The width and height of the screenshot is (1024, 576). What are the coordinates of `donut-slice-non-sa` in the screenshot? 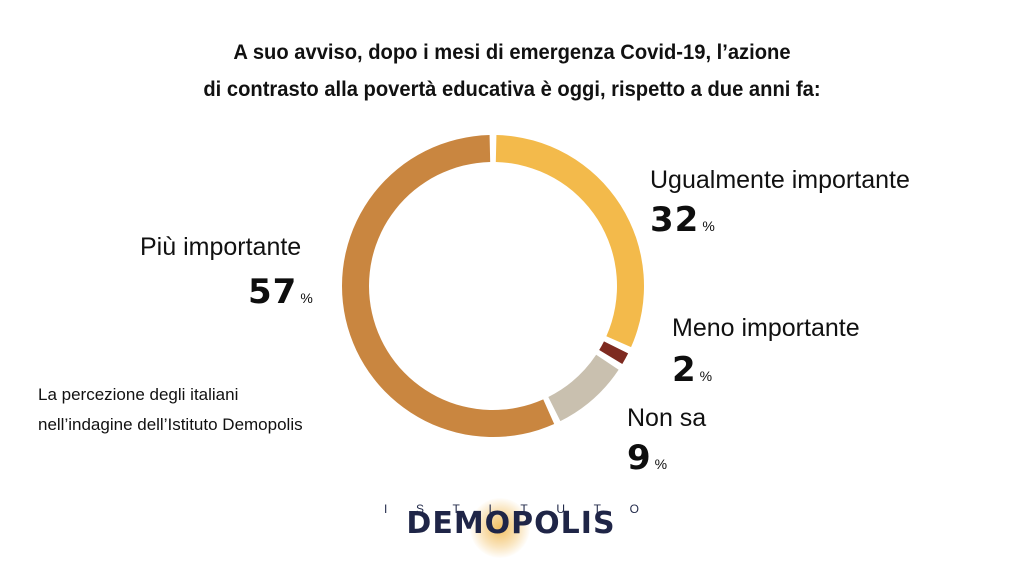 It's located at (583, 388).